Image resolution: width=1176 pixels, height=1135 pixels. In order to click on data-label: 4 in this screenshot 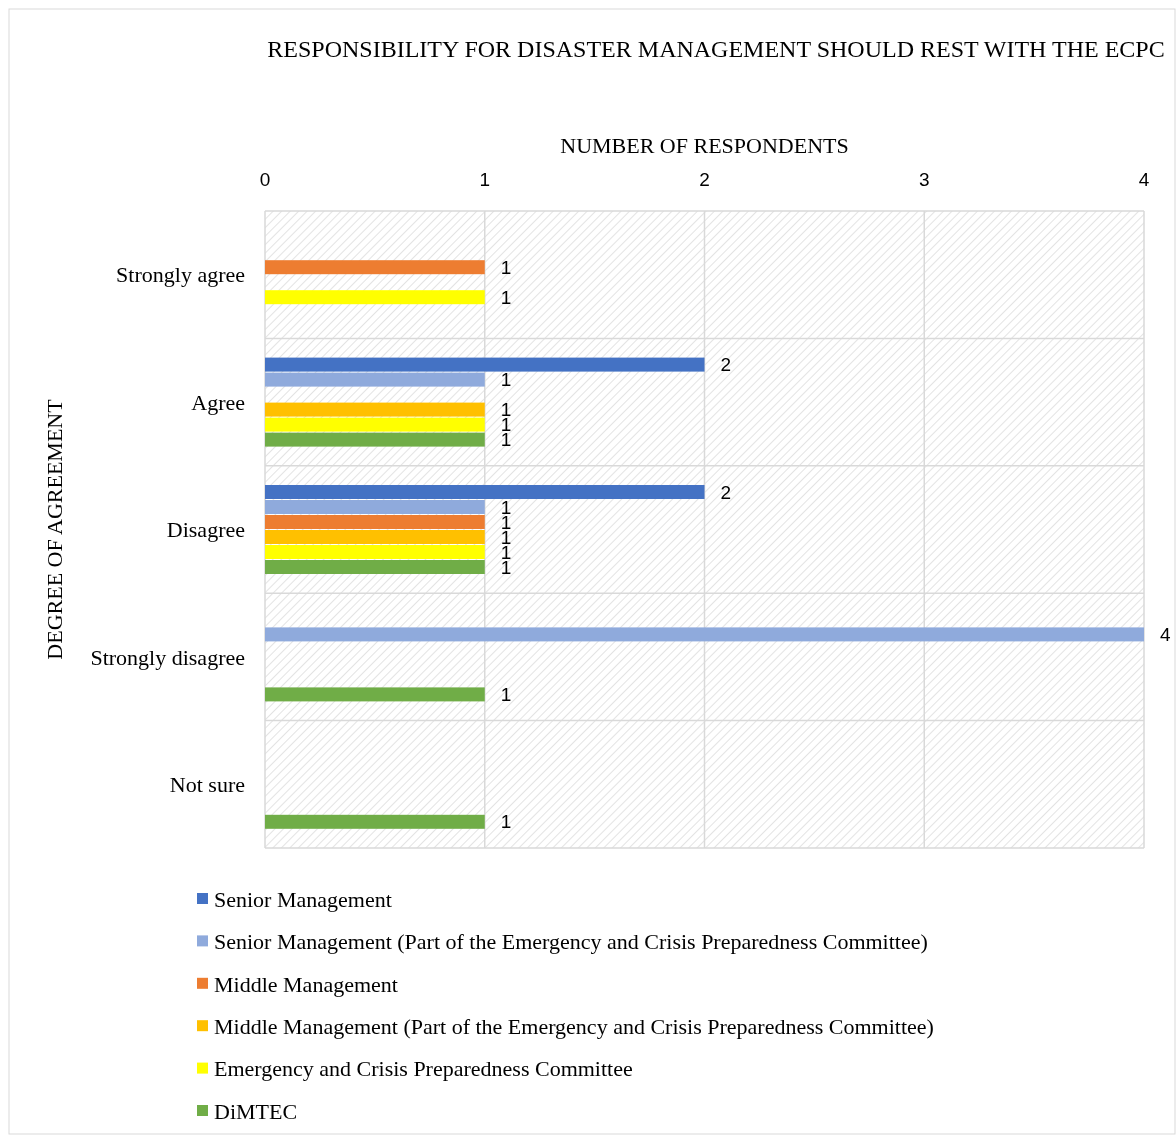, I will do `click(1165, 635)`.